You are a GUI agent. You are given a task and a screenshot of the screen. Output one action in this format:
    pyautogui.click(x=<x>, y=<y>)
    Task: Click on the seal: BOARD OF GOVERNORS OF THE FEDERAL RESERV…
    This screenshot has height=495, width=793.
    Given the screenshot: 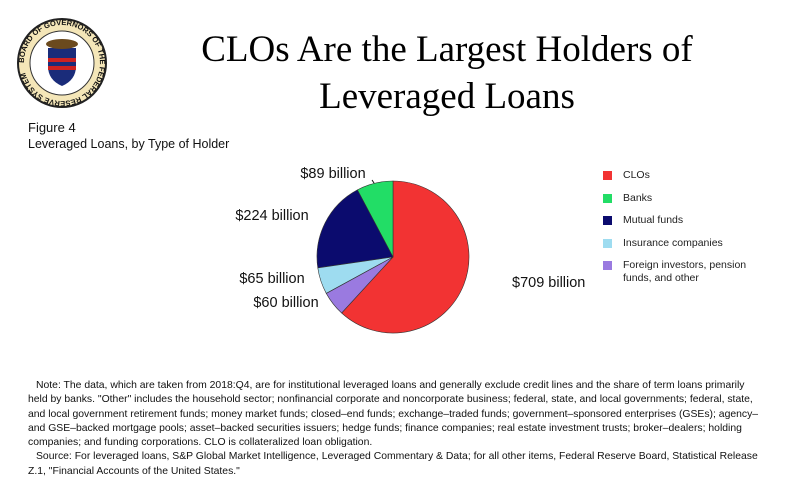 What is the action you would take?
    pyautogui.click(x=62, y=63)
    